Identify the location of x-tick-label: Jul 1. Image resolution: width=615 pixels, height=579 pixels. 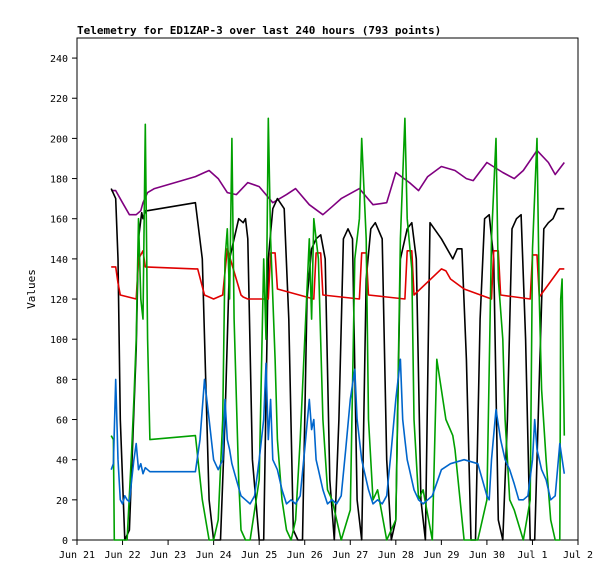
(532, 555).